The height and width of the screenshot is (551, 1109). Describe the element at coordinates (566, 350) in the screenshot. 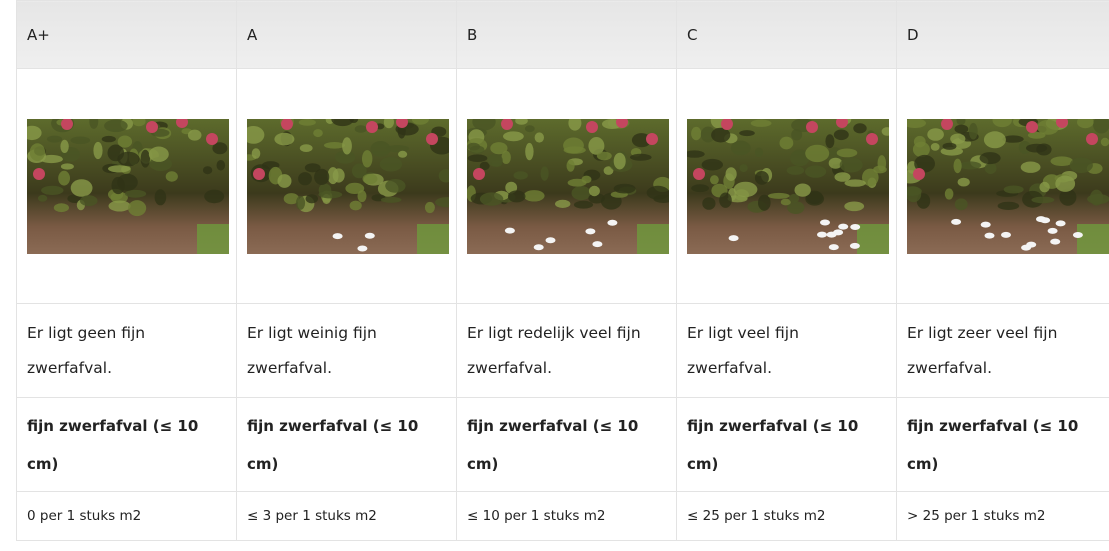

I see `table-cell: Er ligt redelijk veel fijn zwerfafval.` at that location.